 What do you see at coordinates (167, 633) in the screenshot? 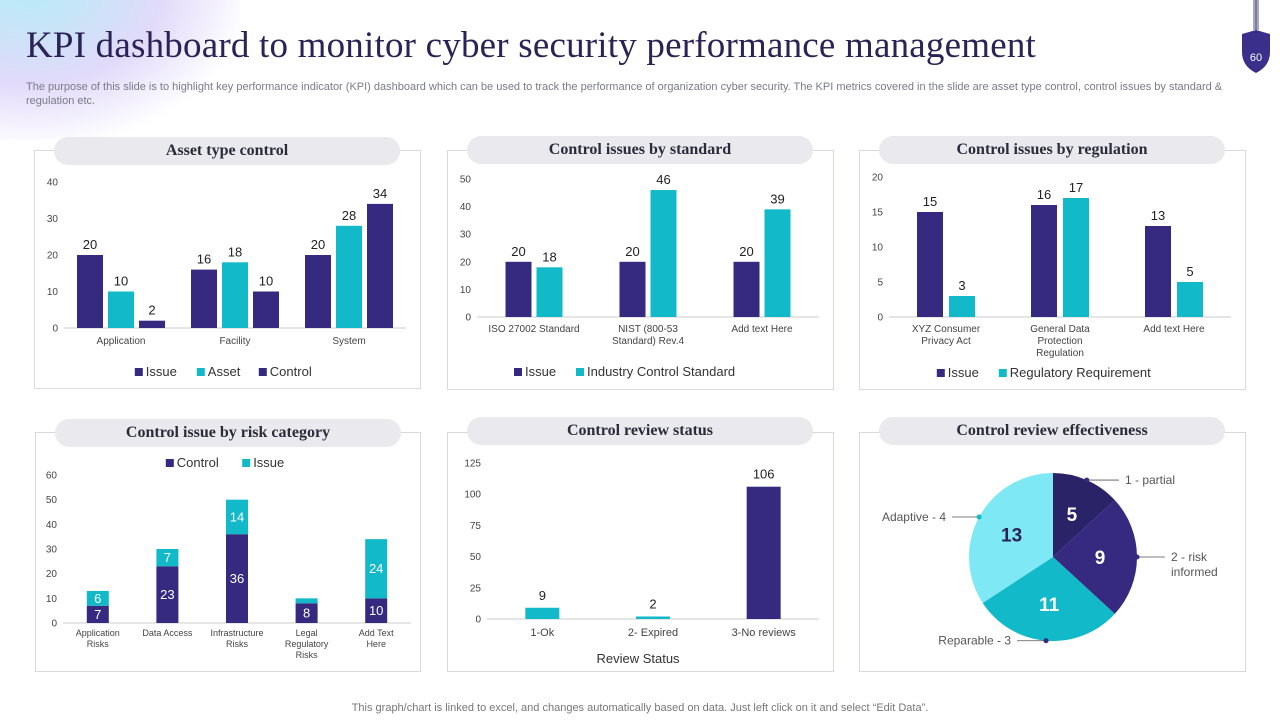
I see `x-tick-label: Data Access` at bounding box center [167, 633].